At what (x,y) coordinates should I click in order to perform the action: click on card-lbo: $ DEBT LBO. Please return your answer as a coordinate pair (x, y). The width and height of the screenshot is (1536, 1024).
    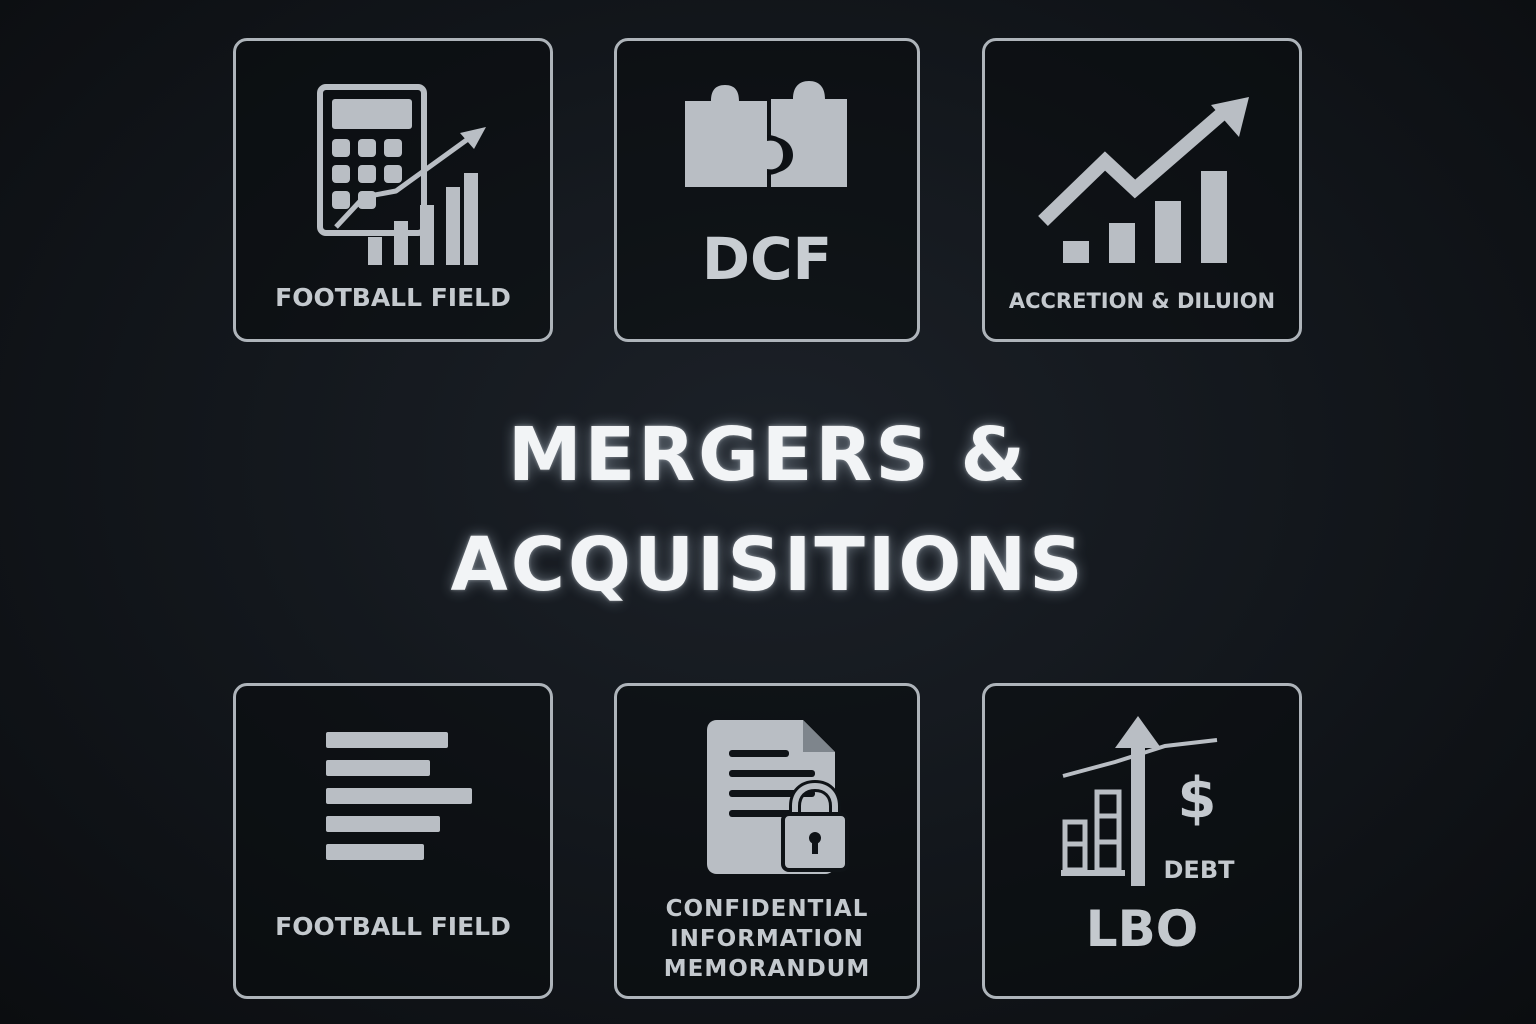
    Looking at the image, I should click on (1142, 841).